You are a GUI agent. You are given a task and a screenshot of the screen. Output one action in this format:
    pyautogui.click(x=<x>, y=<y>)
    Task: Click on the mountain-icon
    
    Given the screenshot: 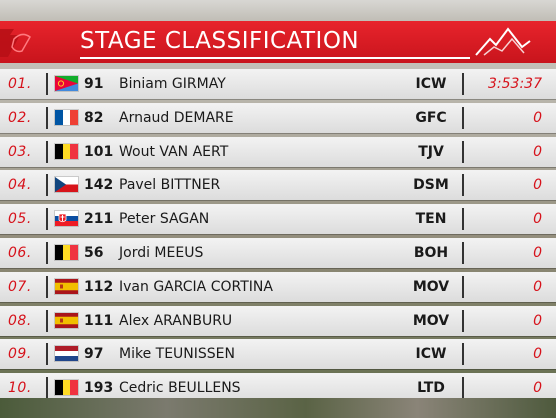 What is the action you would take?
    pyautogui.click(x=503, y=41)
    